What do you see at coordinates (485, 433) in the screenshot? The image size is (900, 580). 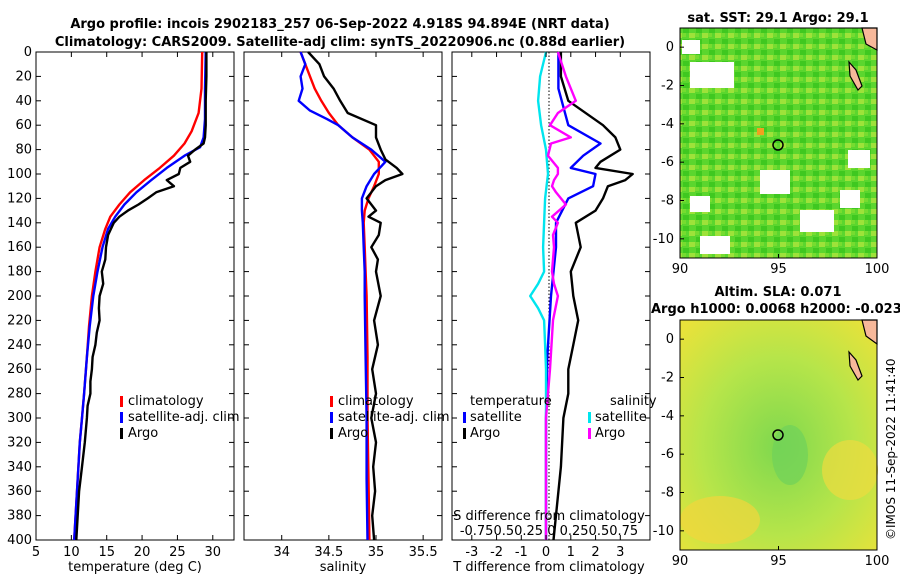 I see `legend-label-t-argo: Argo` at bounding box center [485, 433].